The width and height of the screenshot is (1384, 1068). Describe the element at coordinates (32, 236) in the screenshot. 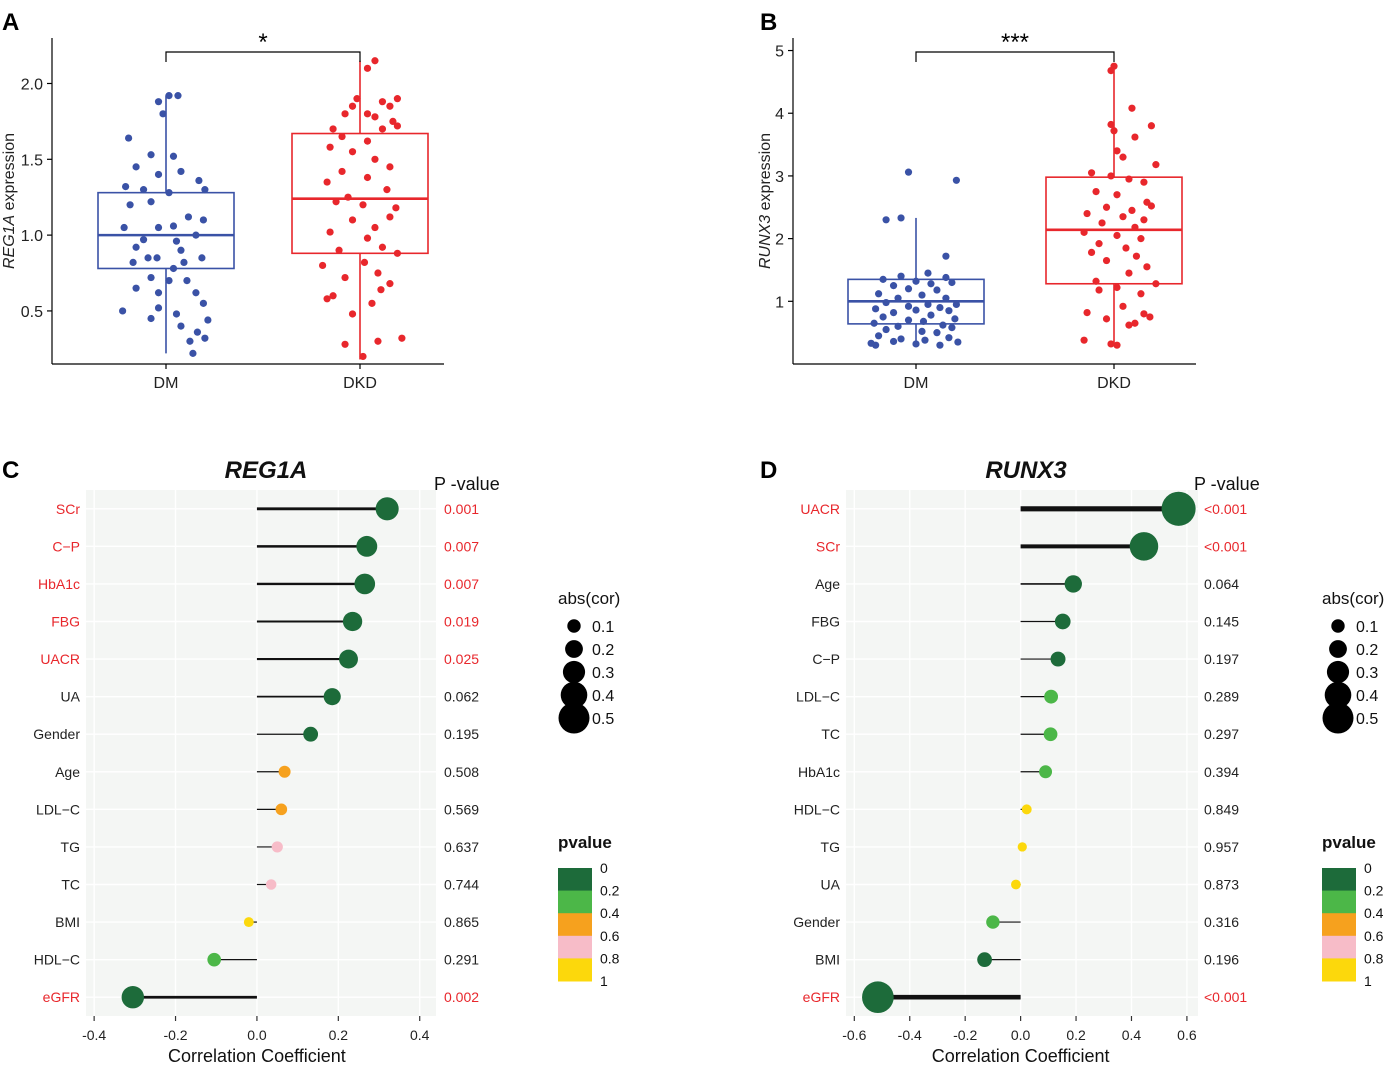

I see `y-tick-label: 1.0` at that location.